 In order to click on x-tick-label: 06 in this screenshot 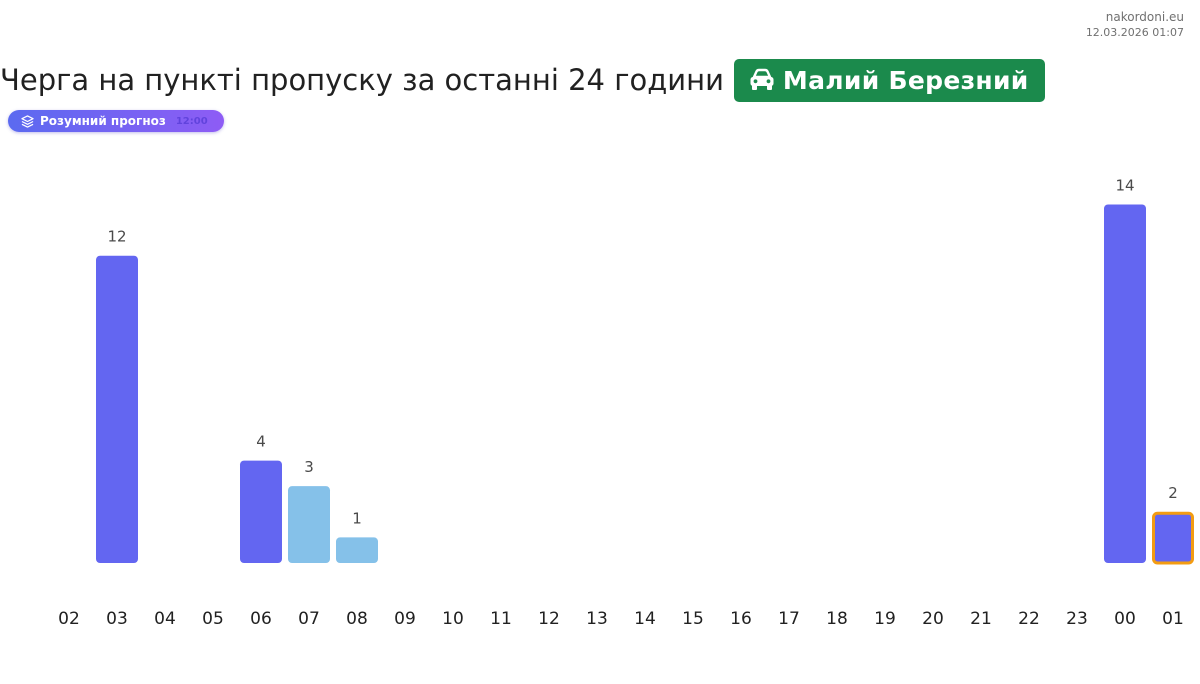, I will do `click(261, 619)`.